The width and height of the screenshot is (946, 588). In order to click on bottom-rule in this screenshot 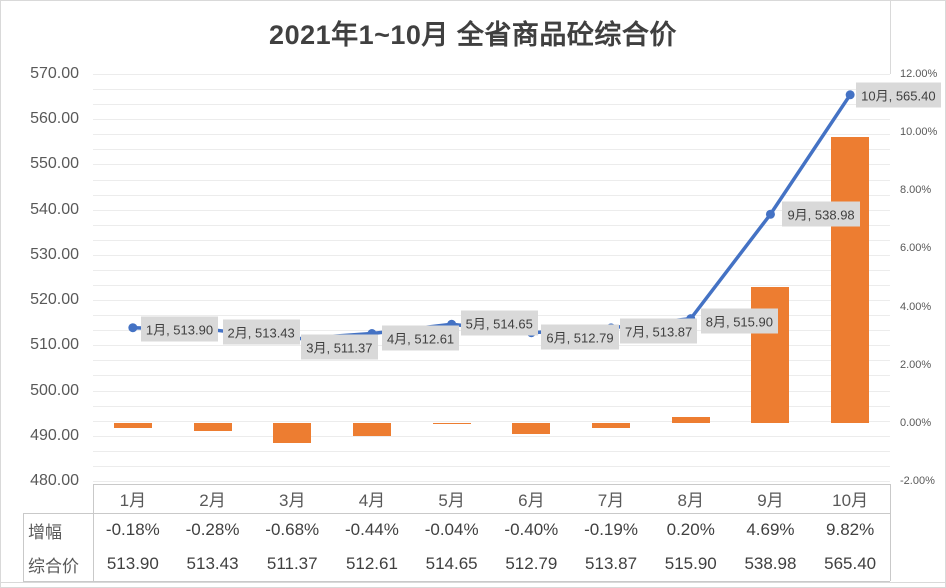, I will do `click(473, 582)`.